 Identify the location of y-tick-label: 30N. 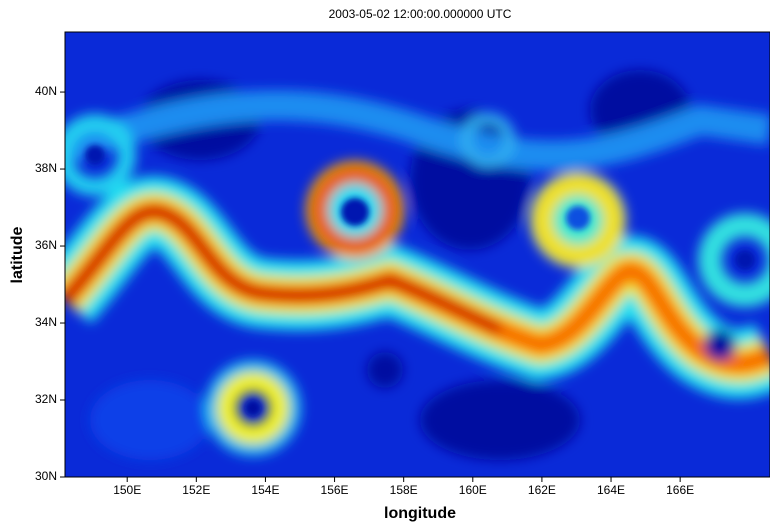
(46, 476).